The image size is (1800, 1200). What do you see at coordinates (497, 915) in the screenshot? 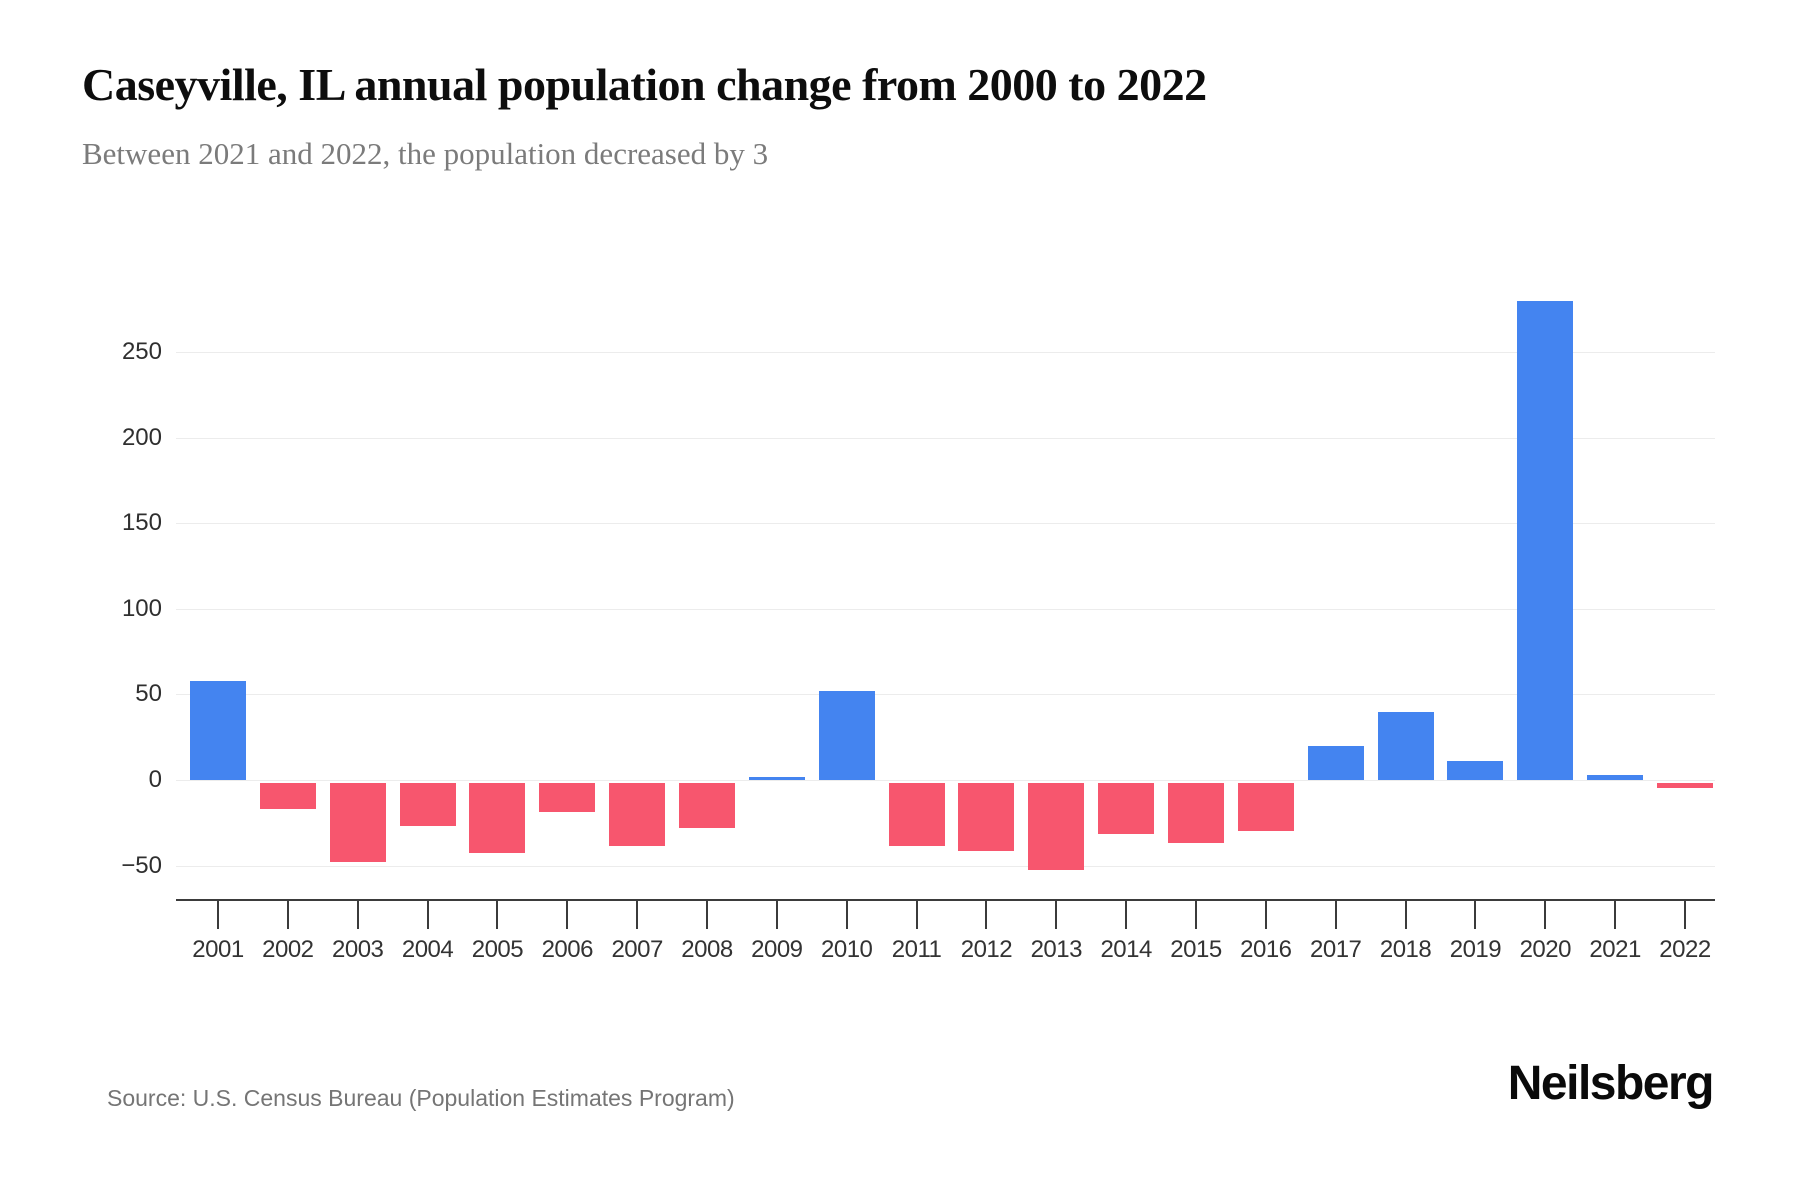
I see `x-tick-2005` at bounding box center [497, 915].